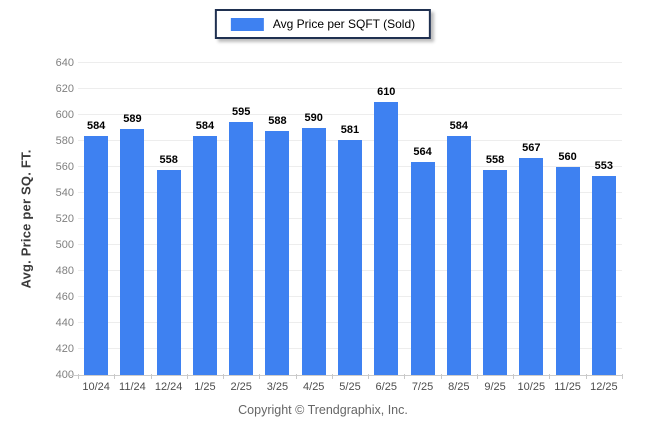 The image size is (646, 434). I want to click on x-tick-label: 7/25, so click(422, 387).